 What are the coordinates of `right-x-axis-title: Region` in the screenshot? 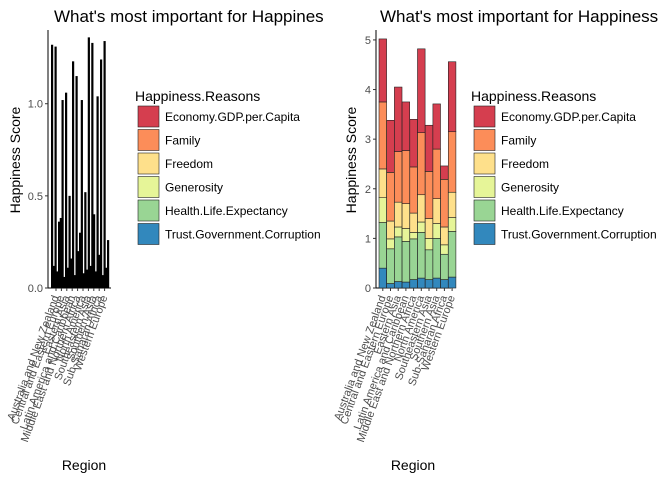 It's located at (413, 465).